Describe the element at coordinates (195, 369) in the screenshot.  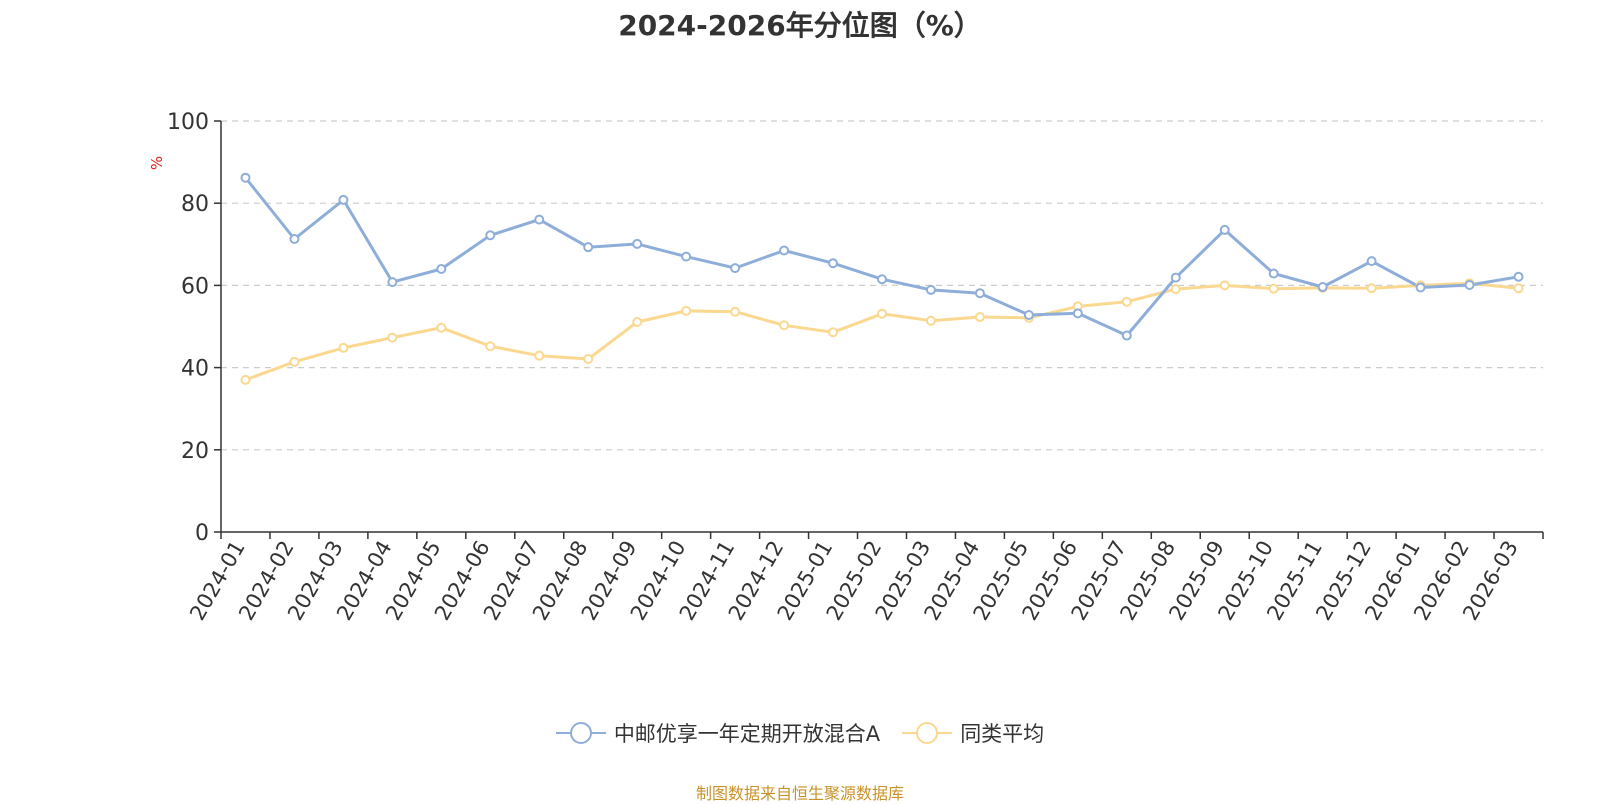
I see `y-tick-label: 40` at that location.